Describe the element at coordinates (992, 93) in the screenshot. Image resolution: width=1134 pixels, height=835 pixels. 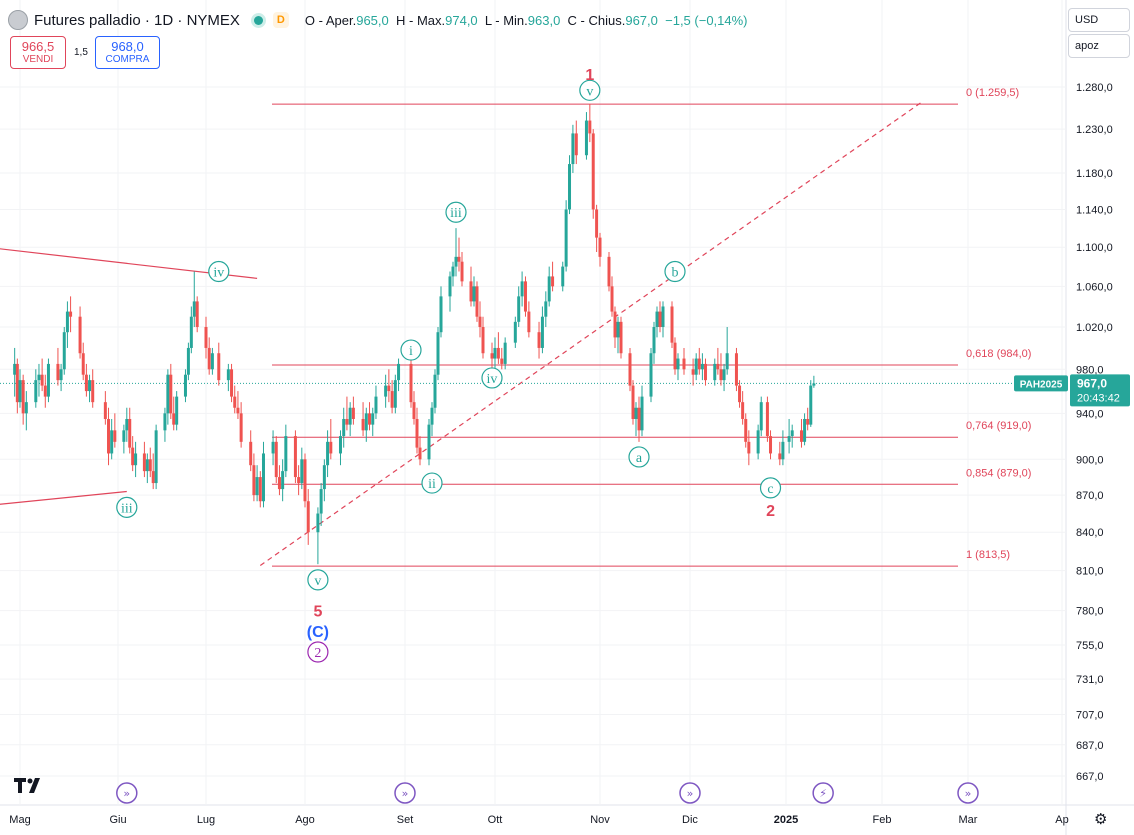
I see `fib-level-label-0: 0 (1.259,5)` at that location.